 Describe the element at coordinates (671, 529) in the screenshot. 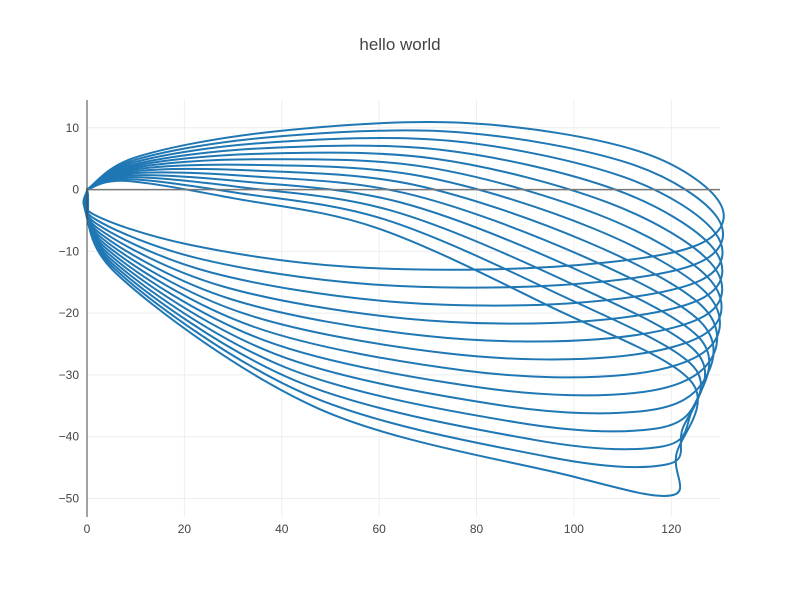

I see `x-tick-label: 120` at that location.